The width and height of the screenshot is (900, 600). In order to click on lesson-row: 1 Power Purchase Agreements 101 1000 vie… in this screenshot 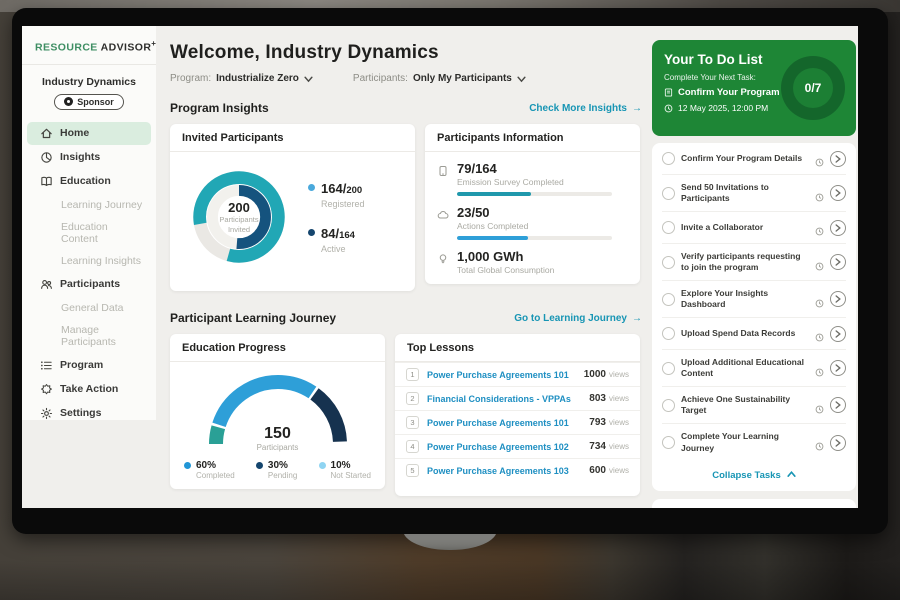, I will do `click(517, 374)`.